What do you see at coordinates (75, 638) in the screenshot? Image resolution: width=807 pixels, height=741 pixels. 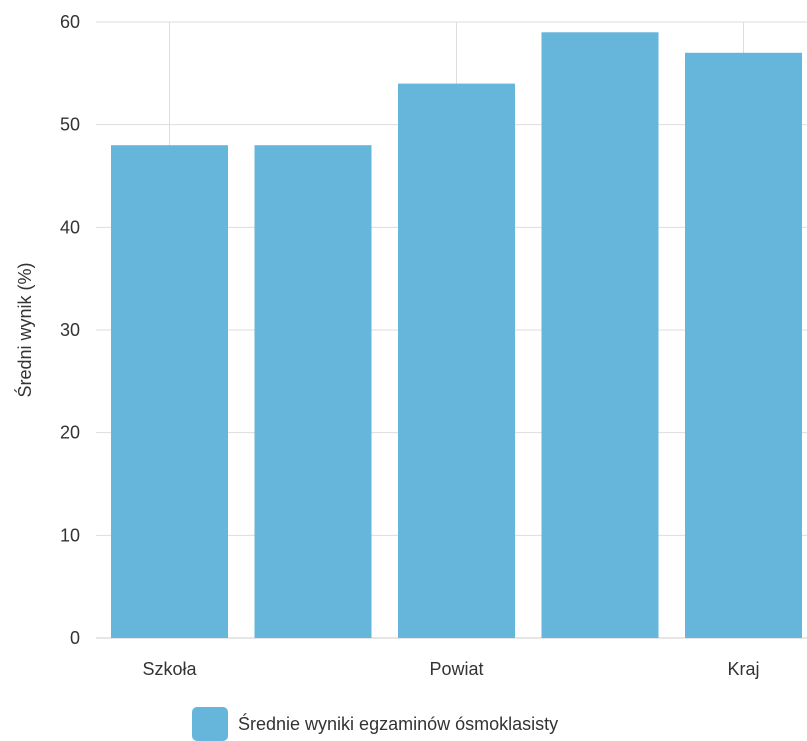 I see `y-tick-label: 0` at bounding box center [75, 638].